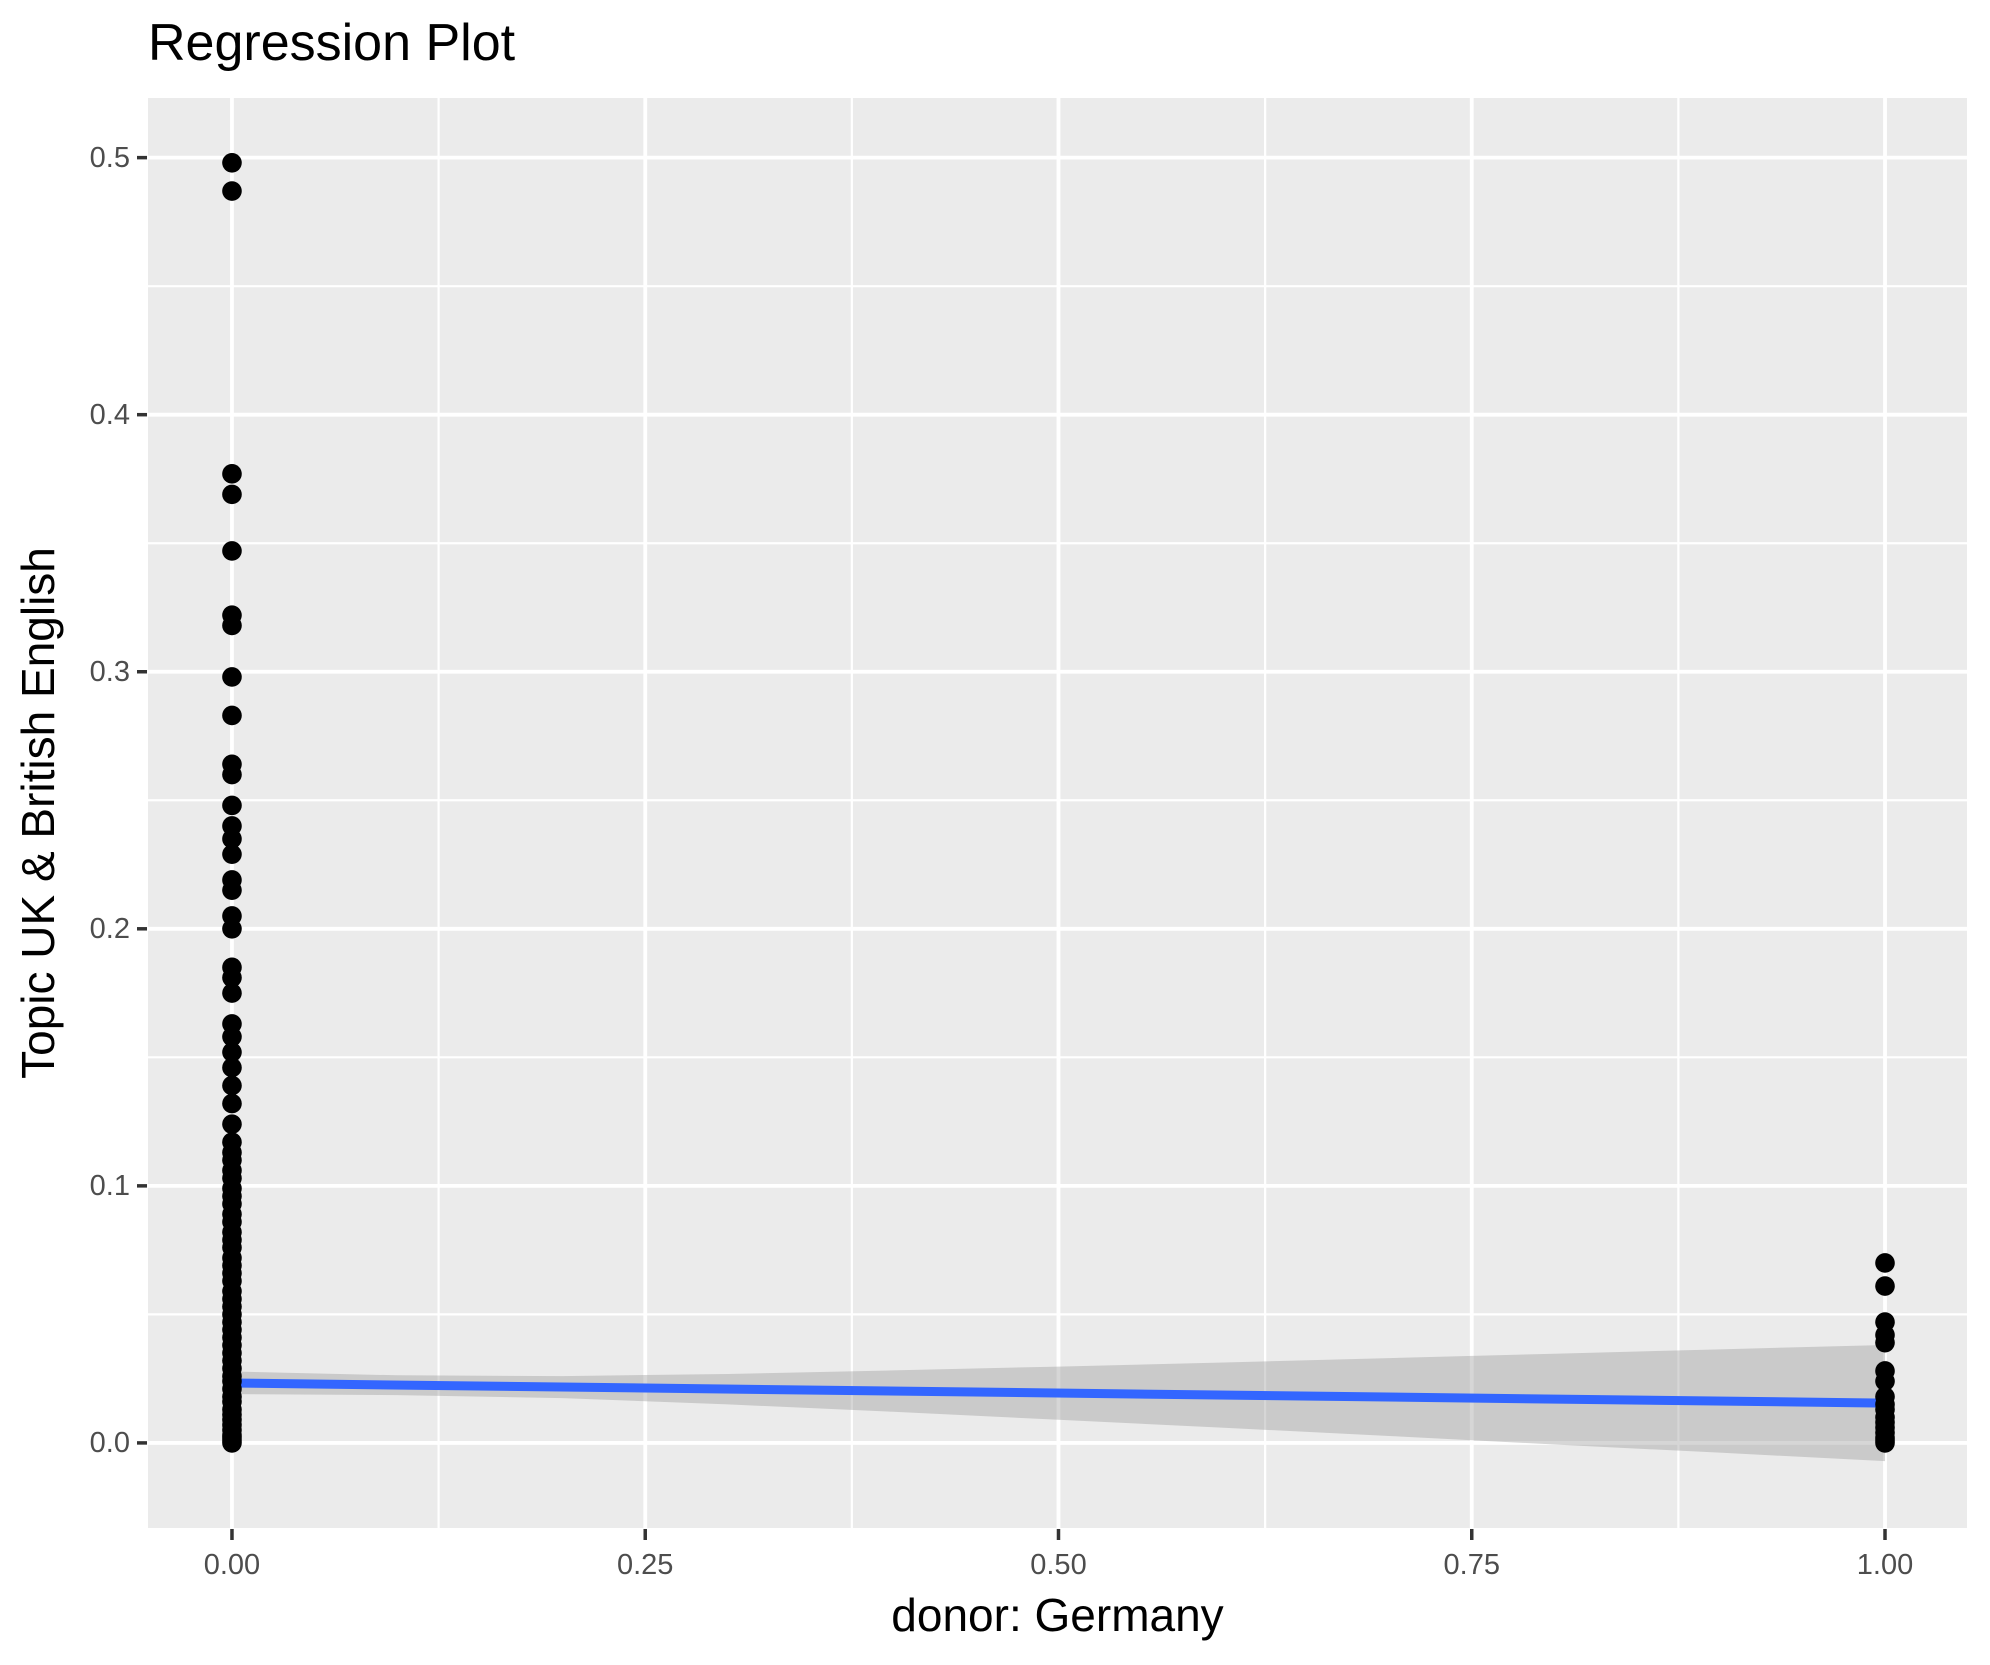  I want to click on confidence-band, so click(1058, 1403).